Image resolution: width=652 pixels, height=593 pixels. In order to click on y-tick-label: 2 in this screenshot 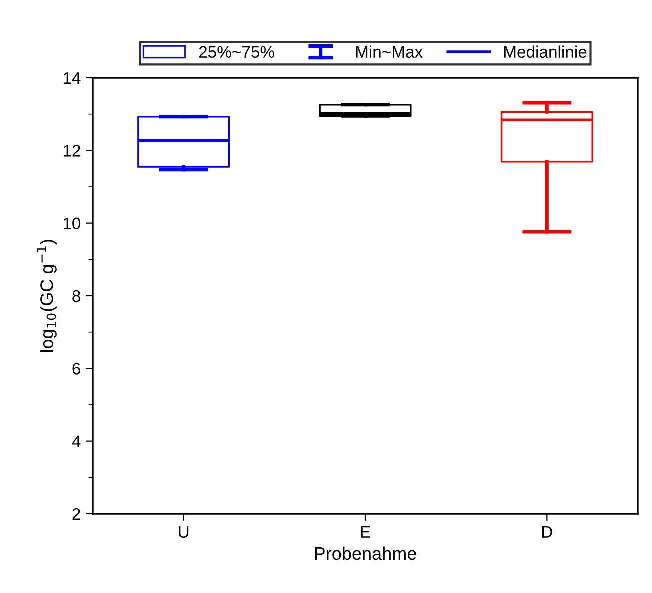, I will do `click(76, 514)`.